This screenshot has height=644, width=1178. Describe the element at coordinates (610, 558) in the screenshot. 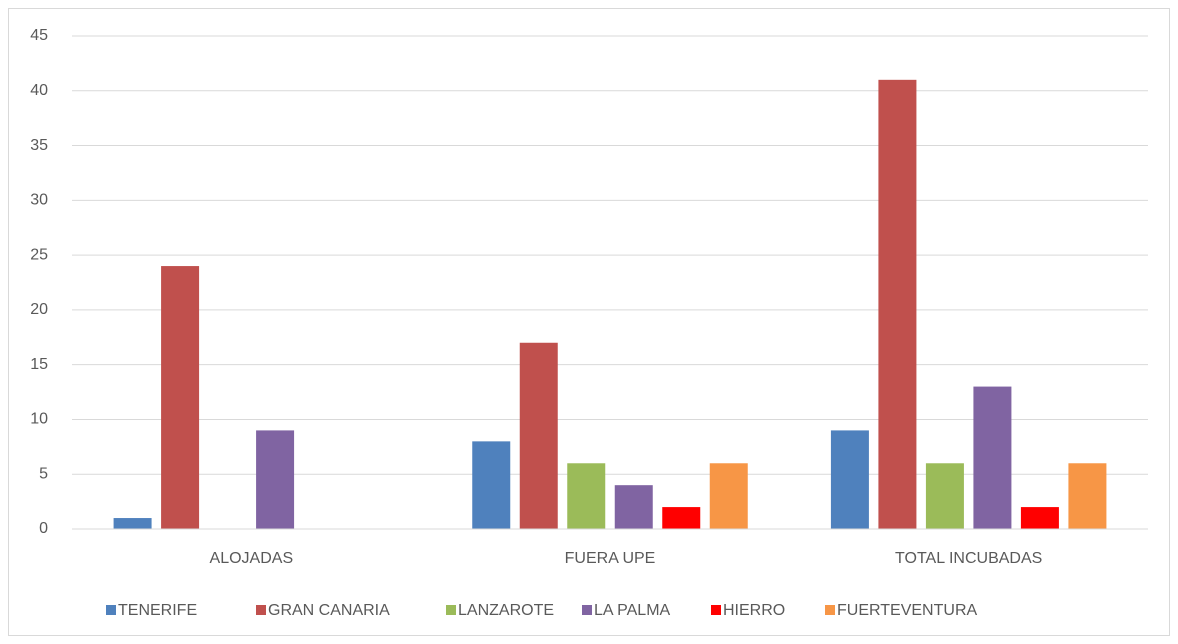

I see `x-tick-label: FUERA UPE` at that location.